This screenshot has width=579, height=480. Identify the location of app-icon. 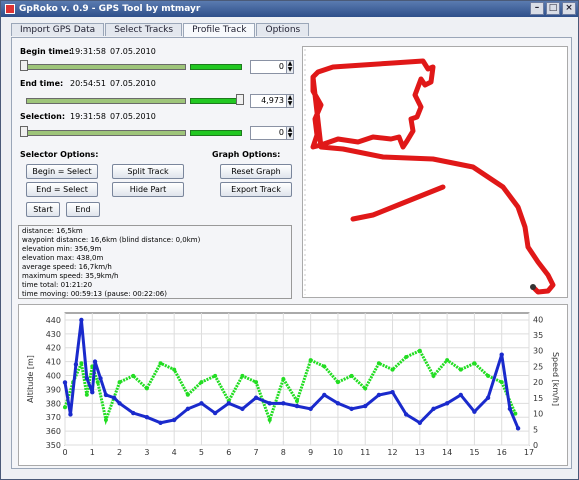
(10, 9).